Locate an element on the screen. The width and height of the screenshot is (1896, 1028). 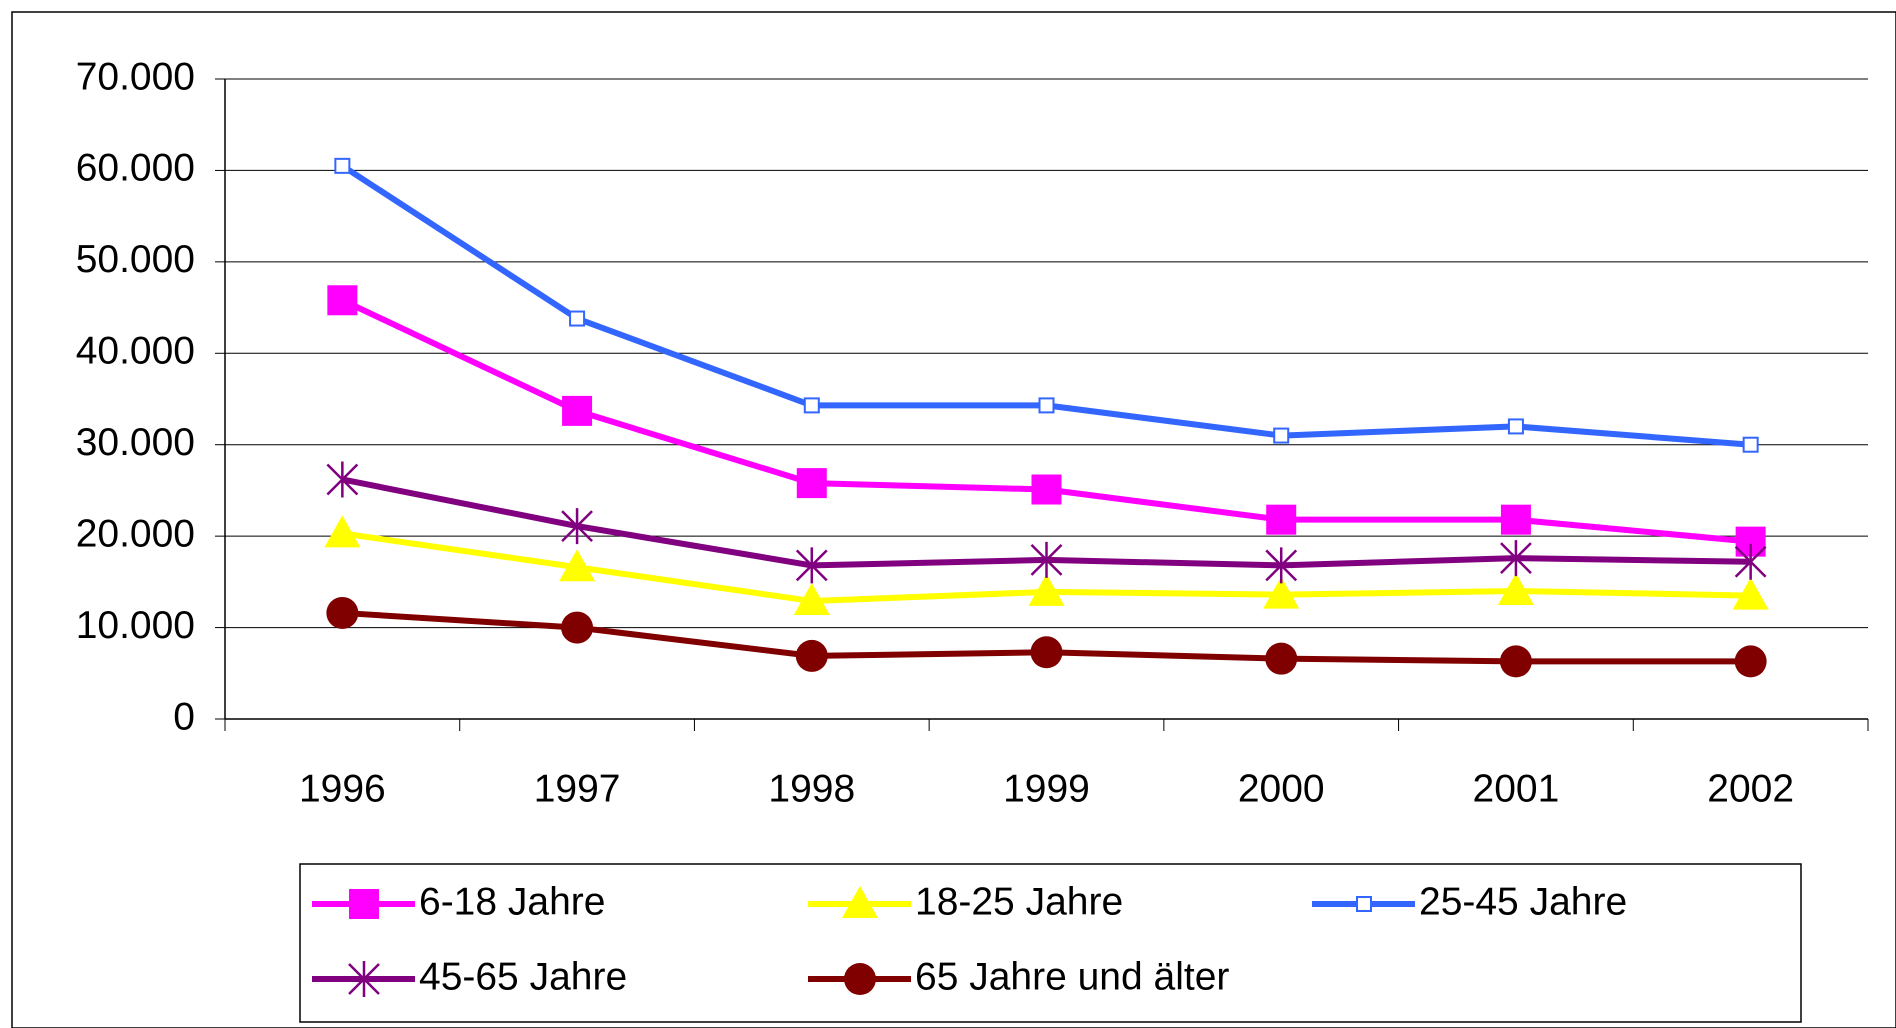
x-tick-label: 1996 is located at coordinates (342, 788).